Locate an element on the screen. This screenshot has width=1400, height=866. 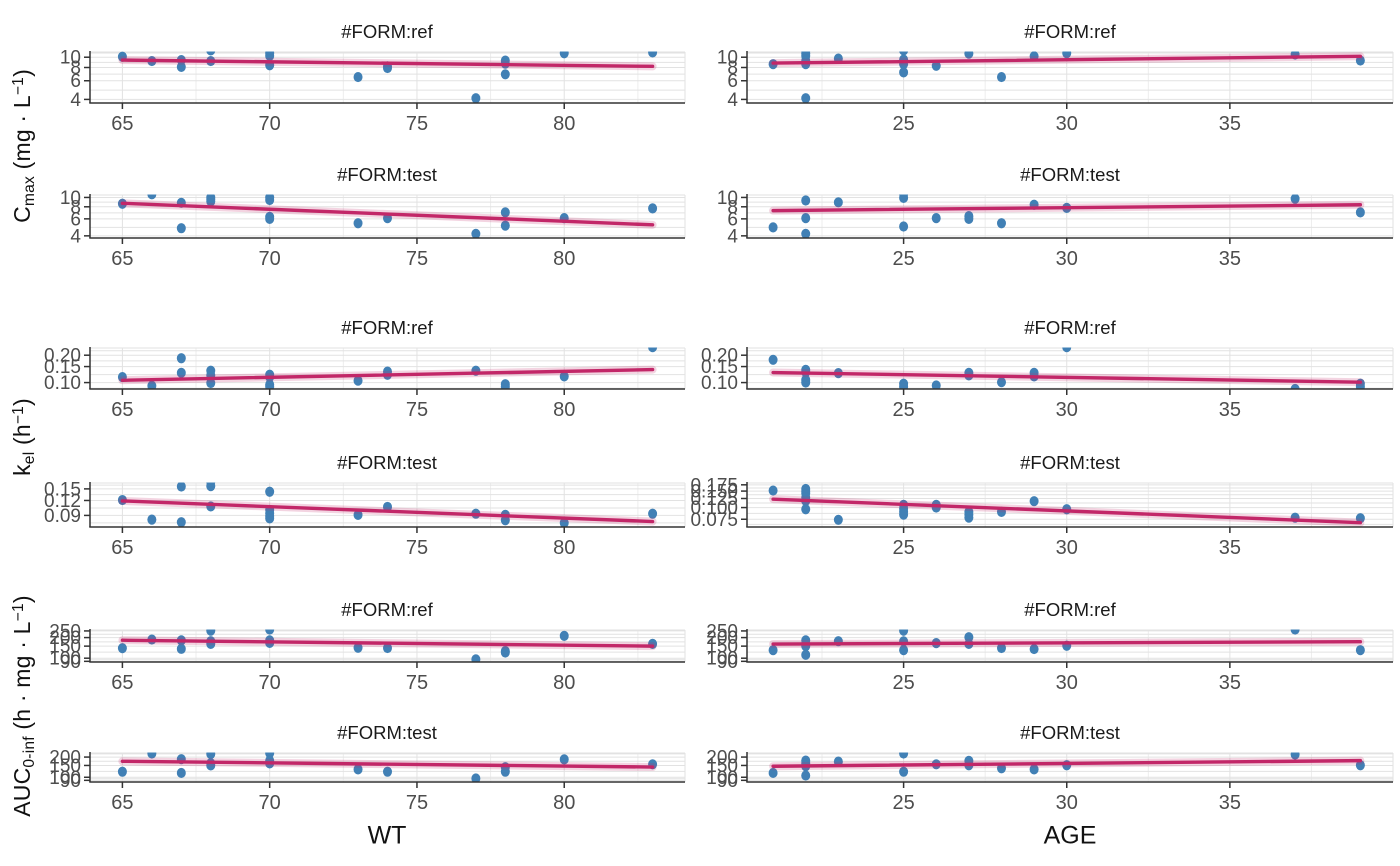
x-tick-label: 70 is located at coordinates (270, 124).